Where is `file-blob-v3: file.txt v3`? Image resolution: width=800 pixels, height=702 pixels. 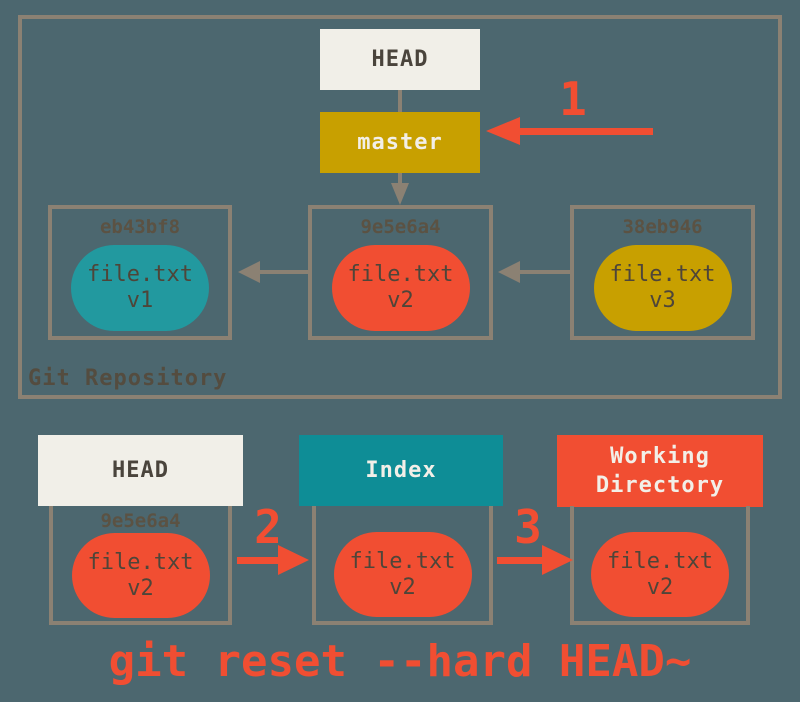
file-blob-v3: file.txt v3 is located at coordinates (662, 288).